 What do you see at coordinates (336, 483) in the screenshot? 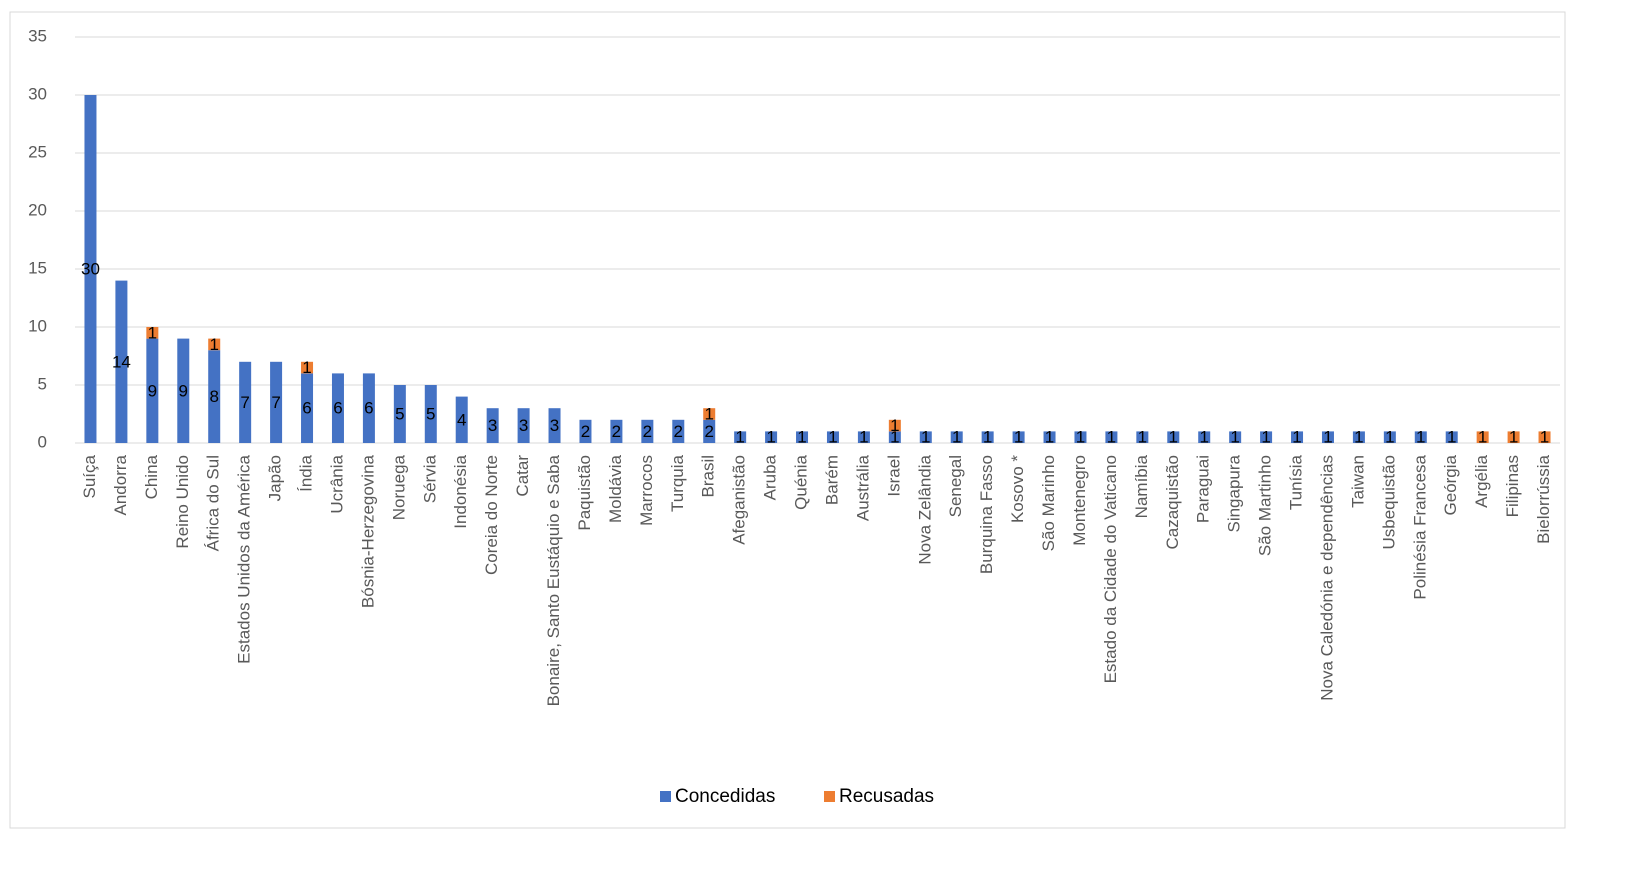
I see `x-tick-label: Ucrânia` at bounding box center [336, 483].